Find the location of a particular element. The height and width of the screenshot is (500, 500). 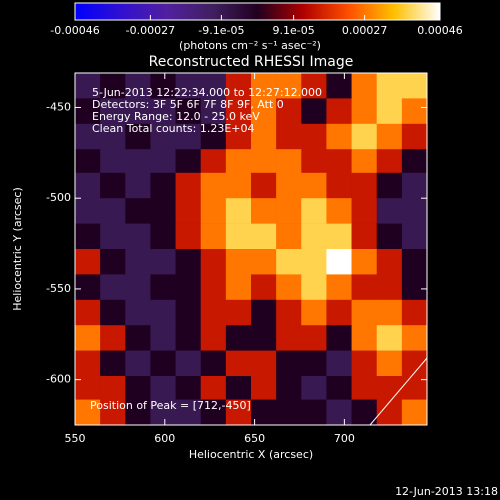

annotation: Clean Total counts: 1.23E+04 is located at coordinates (173, 128).